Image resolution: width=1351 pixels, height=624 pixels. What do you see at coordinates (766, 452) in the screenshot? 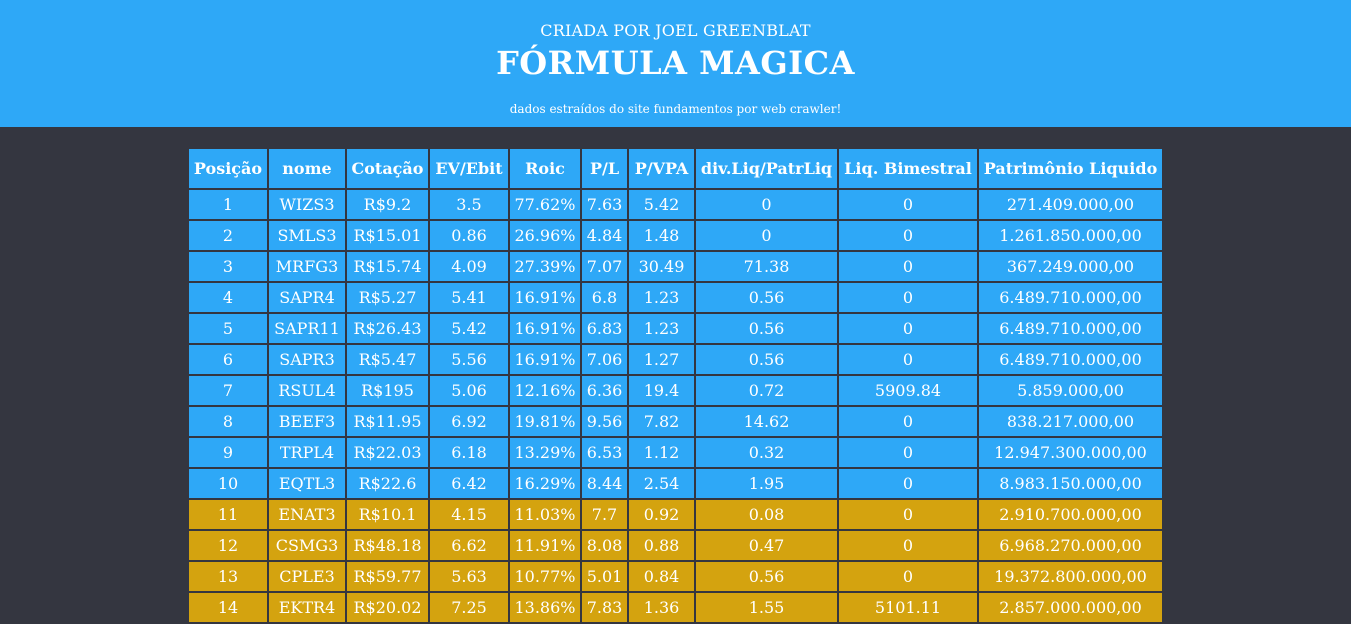
I see `cell-net-debt-equity: 0.32` at bounding box center [766, 452].